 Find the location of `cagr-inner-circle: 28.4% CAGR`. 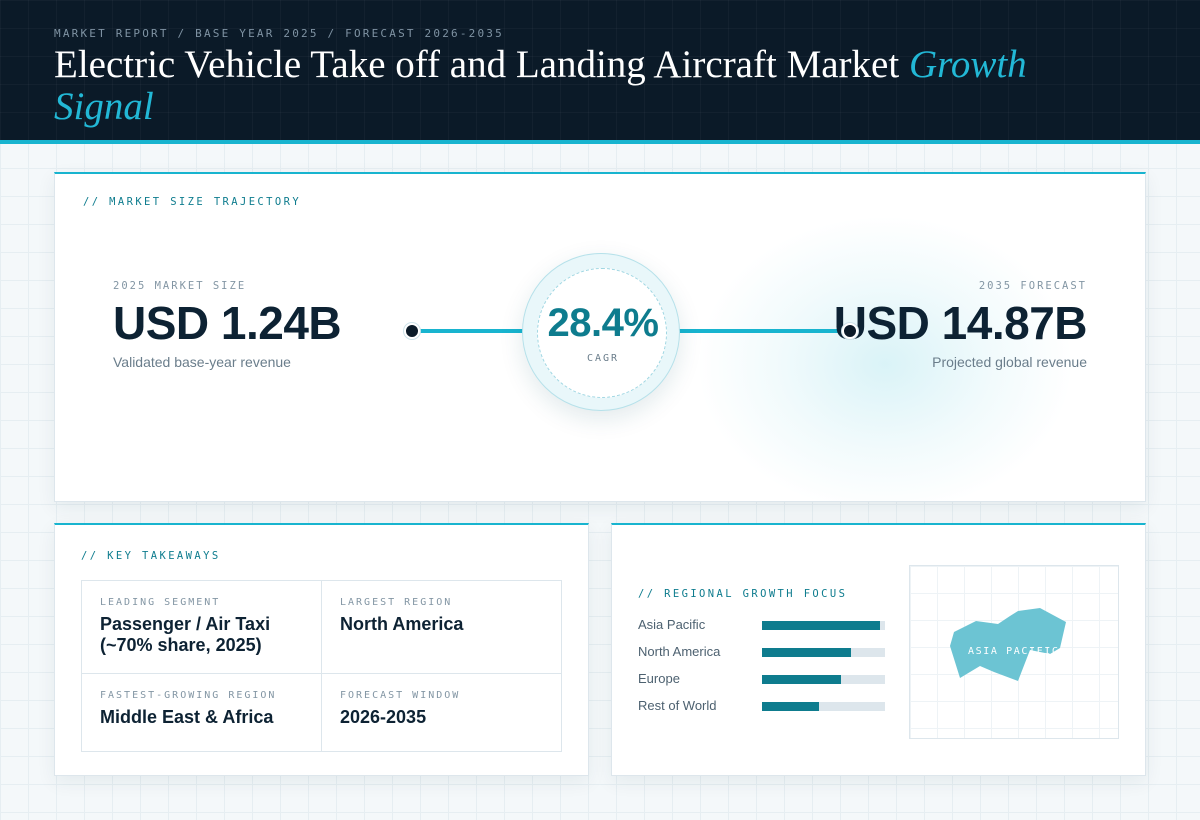

cagr-inner-circle: 28.4% CAGR is located at coordinates (602, 333).